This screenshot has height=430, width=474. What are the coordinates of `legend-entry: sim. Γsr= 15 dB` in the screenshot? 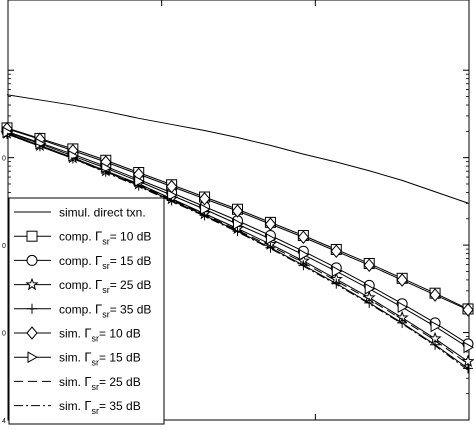 It's located at (77, 359).